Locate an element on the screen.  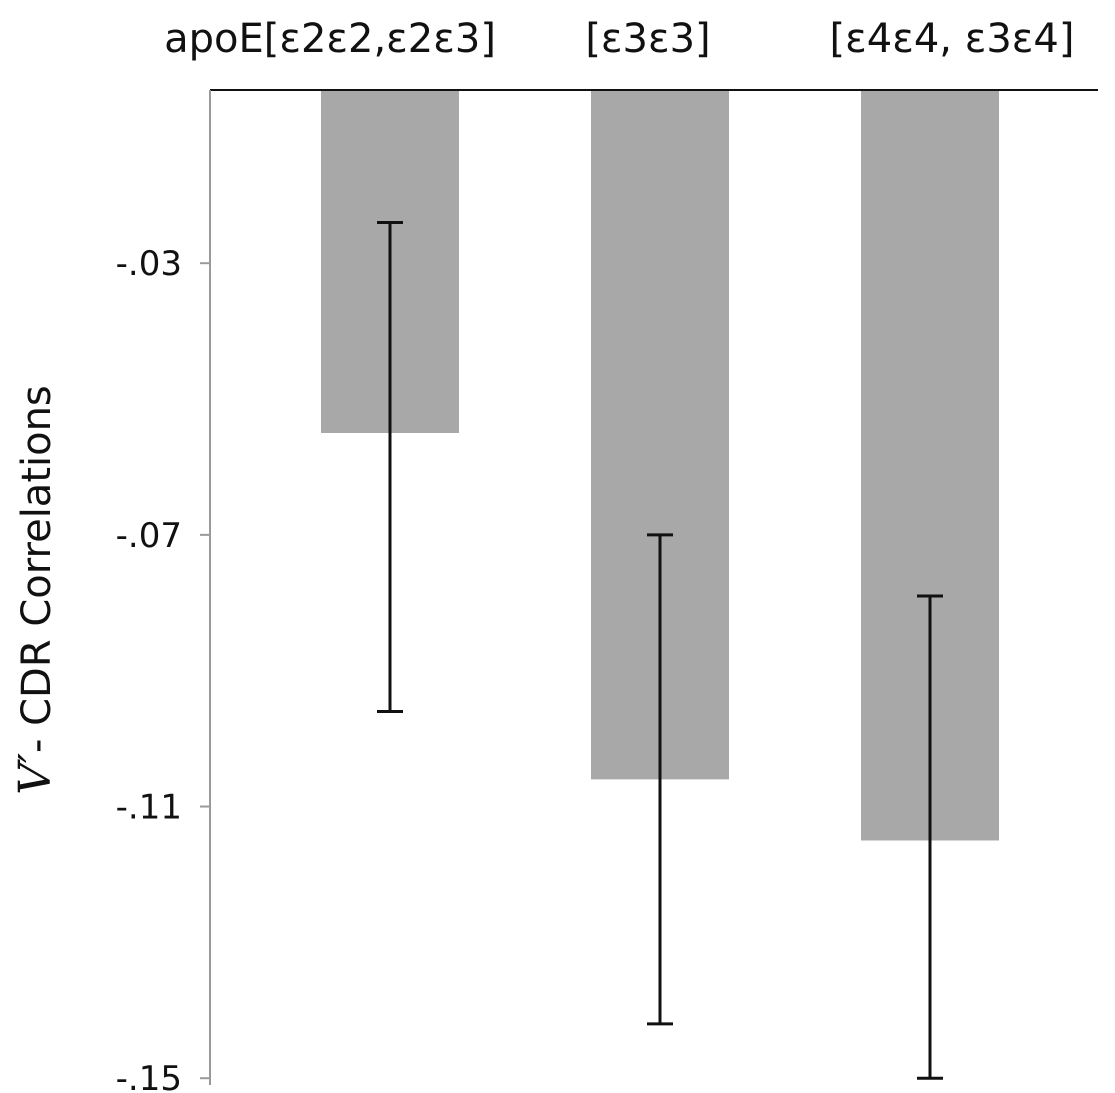
y-tick-label: -.15 is located at coordinates (149, 1076).